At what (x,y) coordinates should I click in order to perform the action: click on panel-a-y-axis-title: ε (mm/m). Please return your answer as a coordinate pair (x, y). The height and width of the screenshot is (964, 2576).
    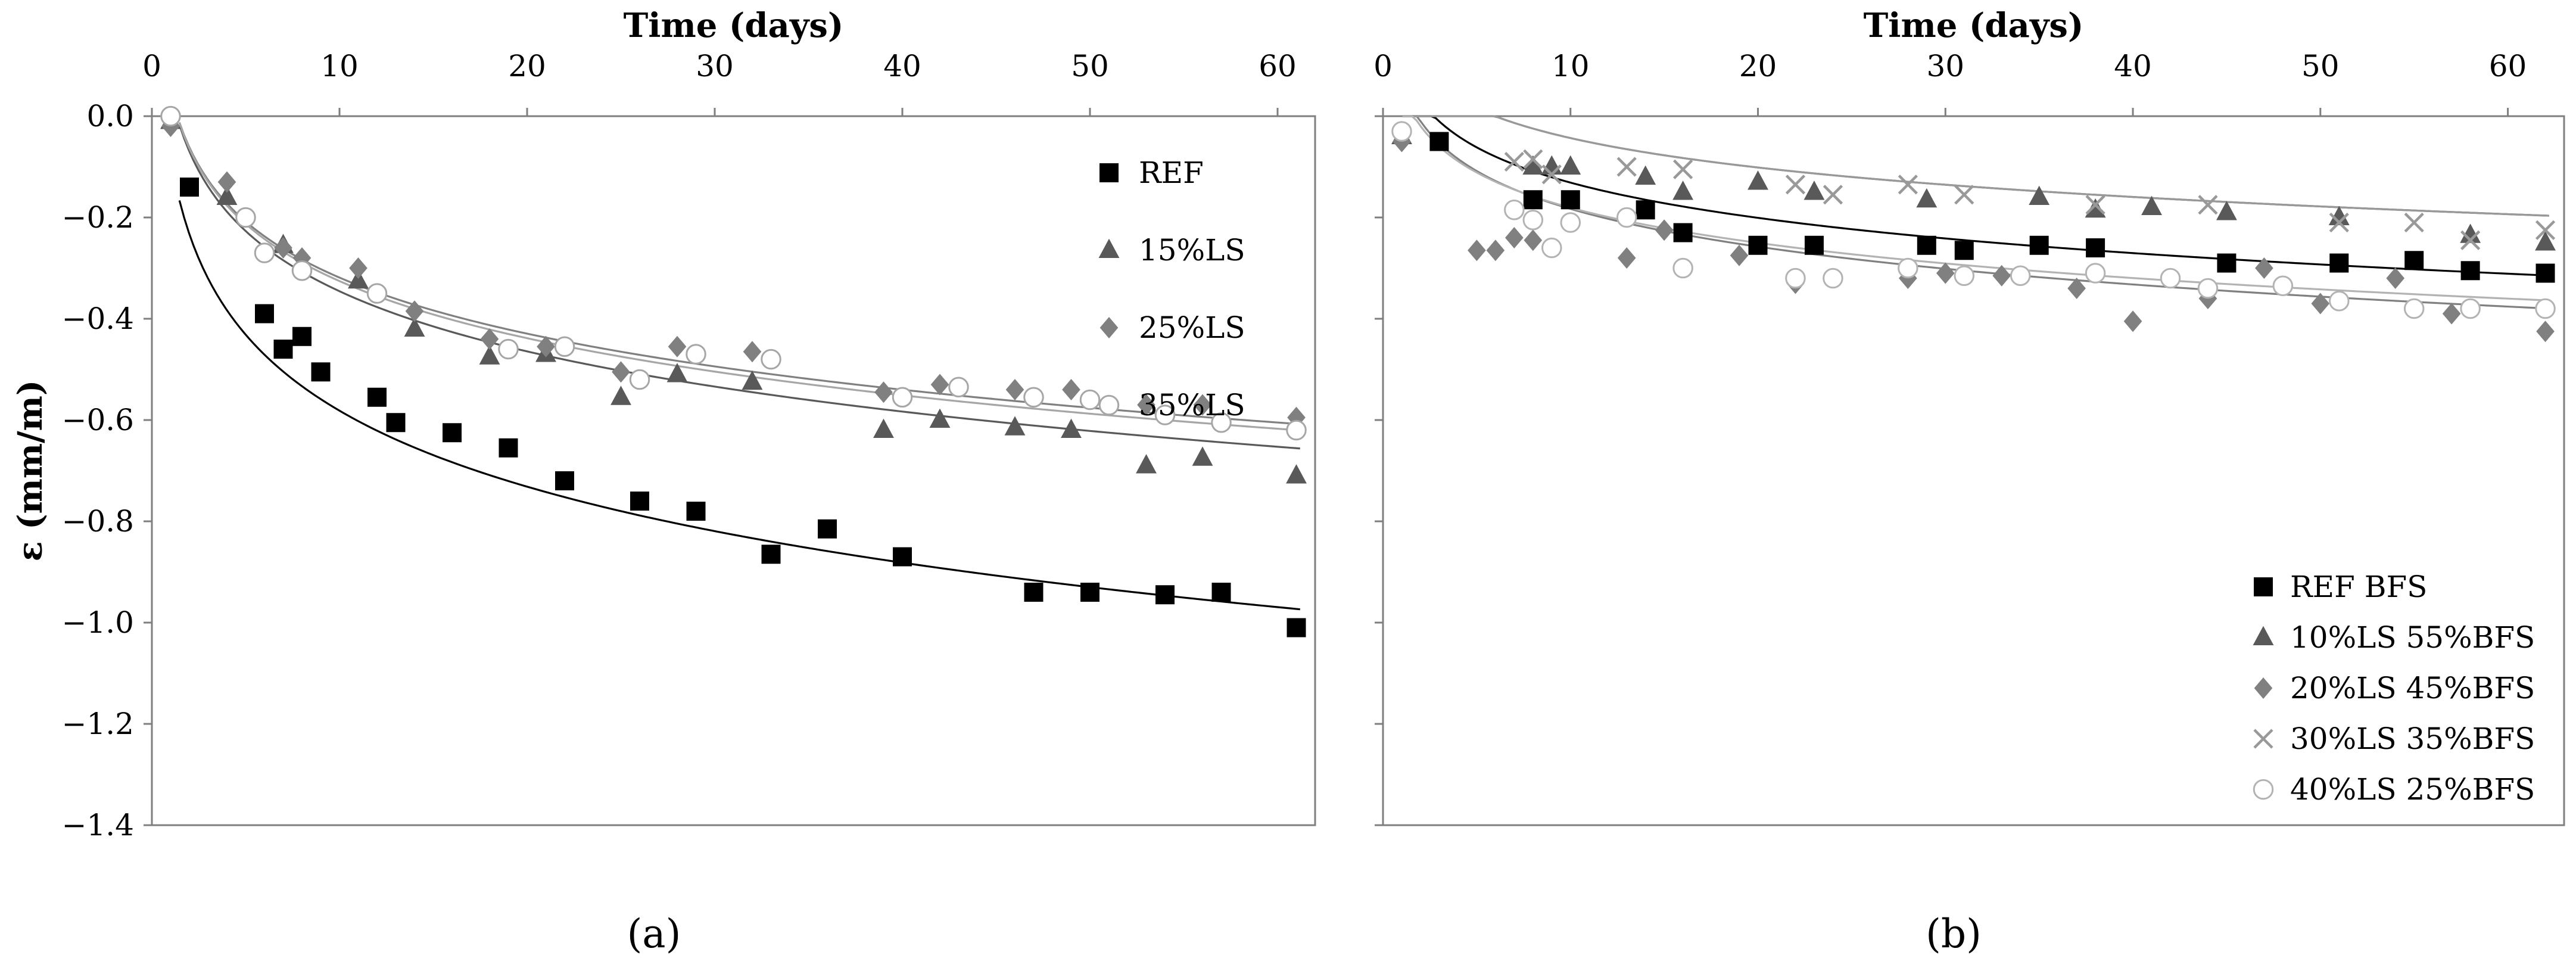
    Looking at the image, I should click on (30, 471).